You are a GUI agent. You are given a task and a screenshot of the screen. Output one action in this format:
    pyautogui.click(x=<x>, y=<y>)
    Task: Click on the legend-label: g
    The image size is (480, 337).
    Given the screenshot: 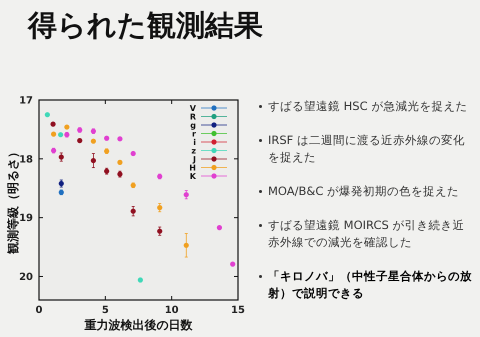 What is the action you would take?
    pyautogui.click(x=193, y=125)
    